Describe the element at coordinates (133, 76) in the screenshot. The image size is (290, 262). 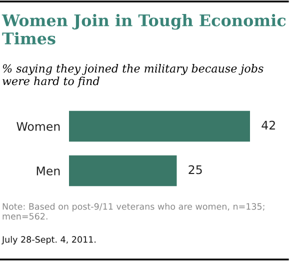
I see `chart-subtitle: % saying they joined the military because jobs were hard to find` at that location.